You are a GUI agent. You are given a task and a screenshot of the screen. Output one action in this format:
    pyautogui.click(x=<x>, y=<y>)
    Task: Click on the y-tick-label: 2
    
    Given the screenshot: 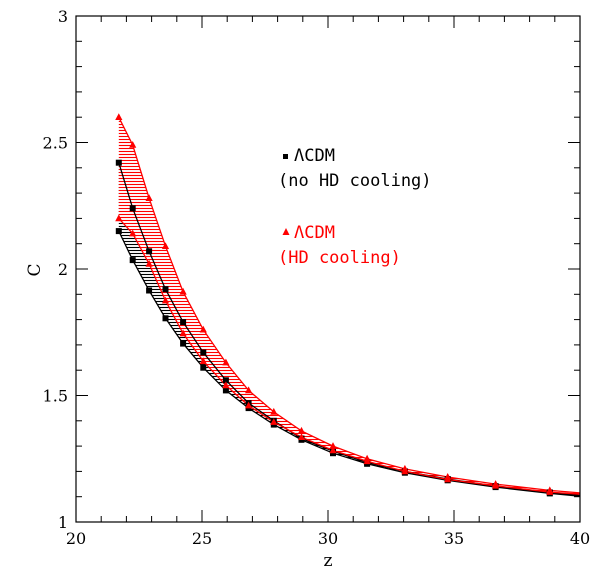 What is the action you would take?
    pyautogui.click(x=63, y=269)
    